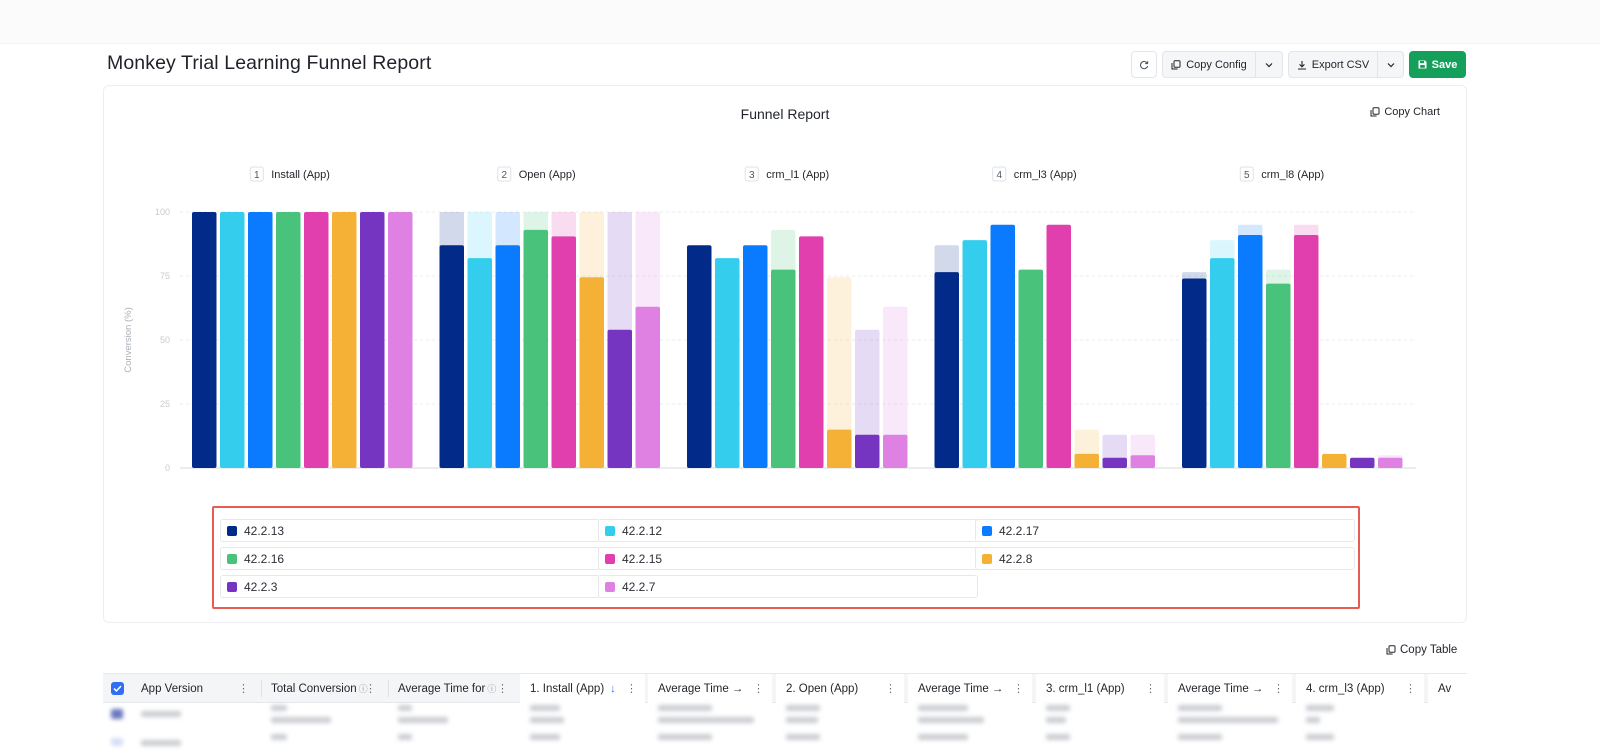 Image resolution: width=1600 pixels, height=751 pixels. Describe the element at coordinates (165, 340) in the screenshot. I see `y-tick-label: 50` at that location.